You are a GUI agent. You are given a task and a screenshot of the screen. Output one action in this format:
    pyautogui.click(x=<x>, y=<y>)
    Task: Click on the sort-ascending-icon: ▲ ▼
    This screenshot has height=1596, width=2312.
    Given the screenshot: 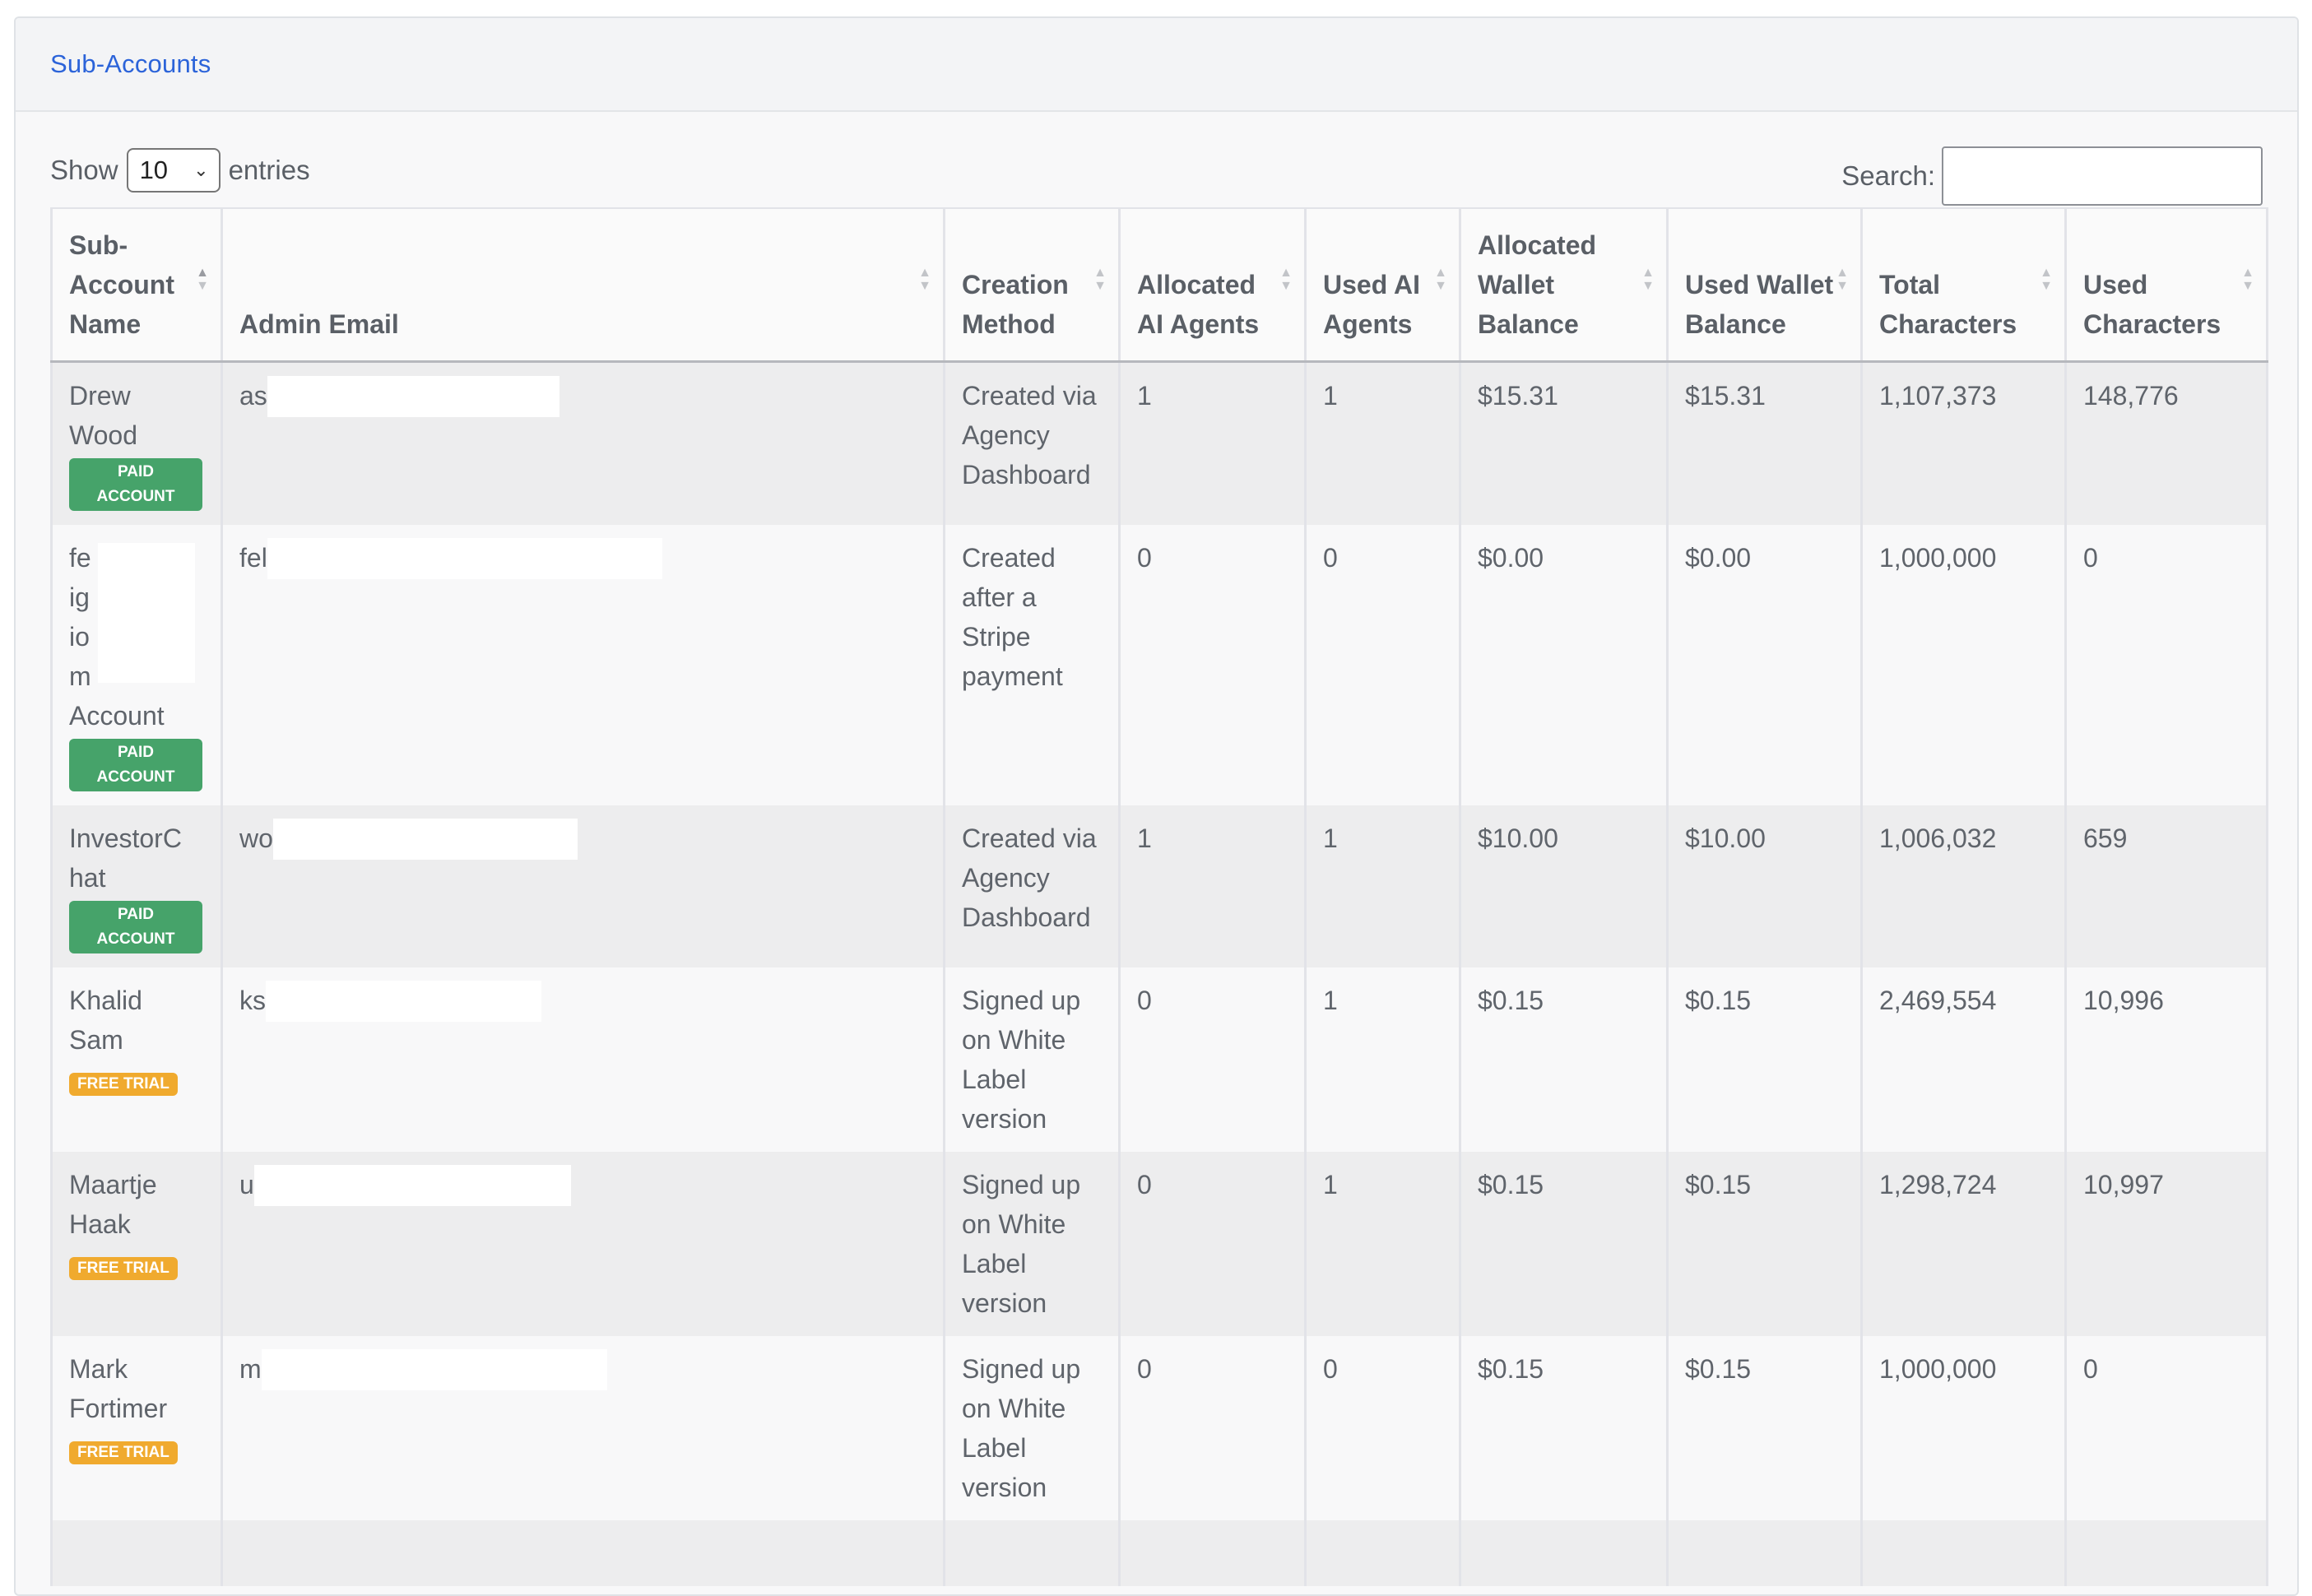 What is the action you would take?
    pyautogui.click(x=202, y=279)
    